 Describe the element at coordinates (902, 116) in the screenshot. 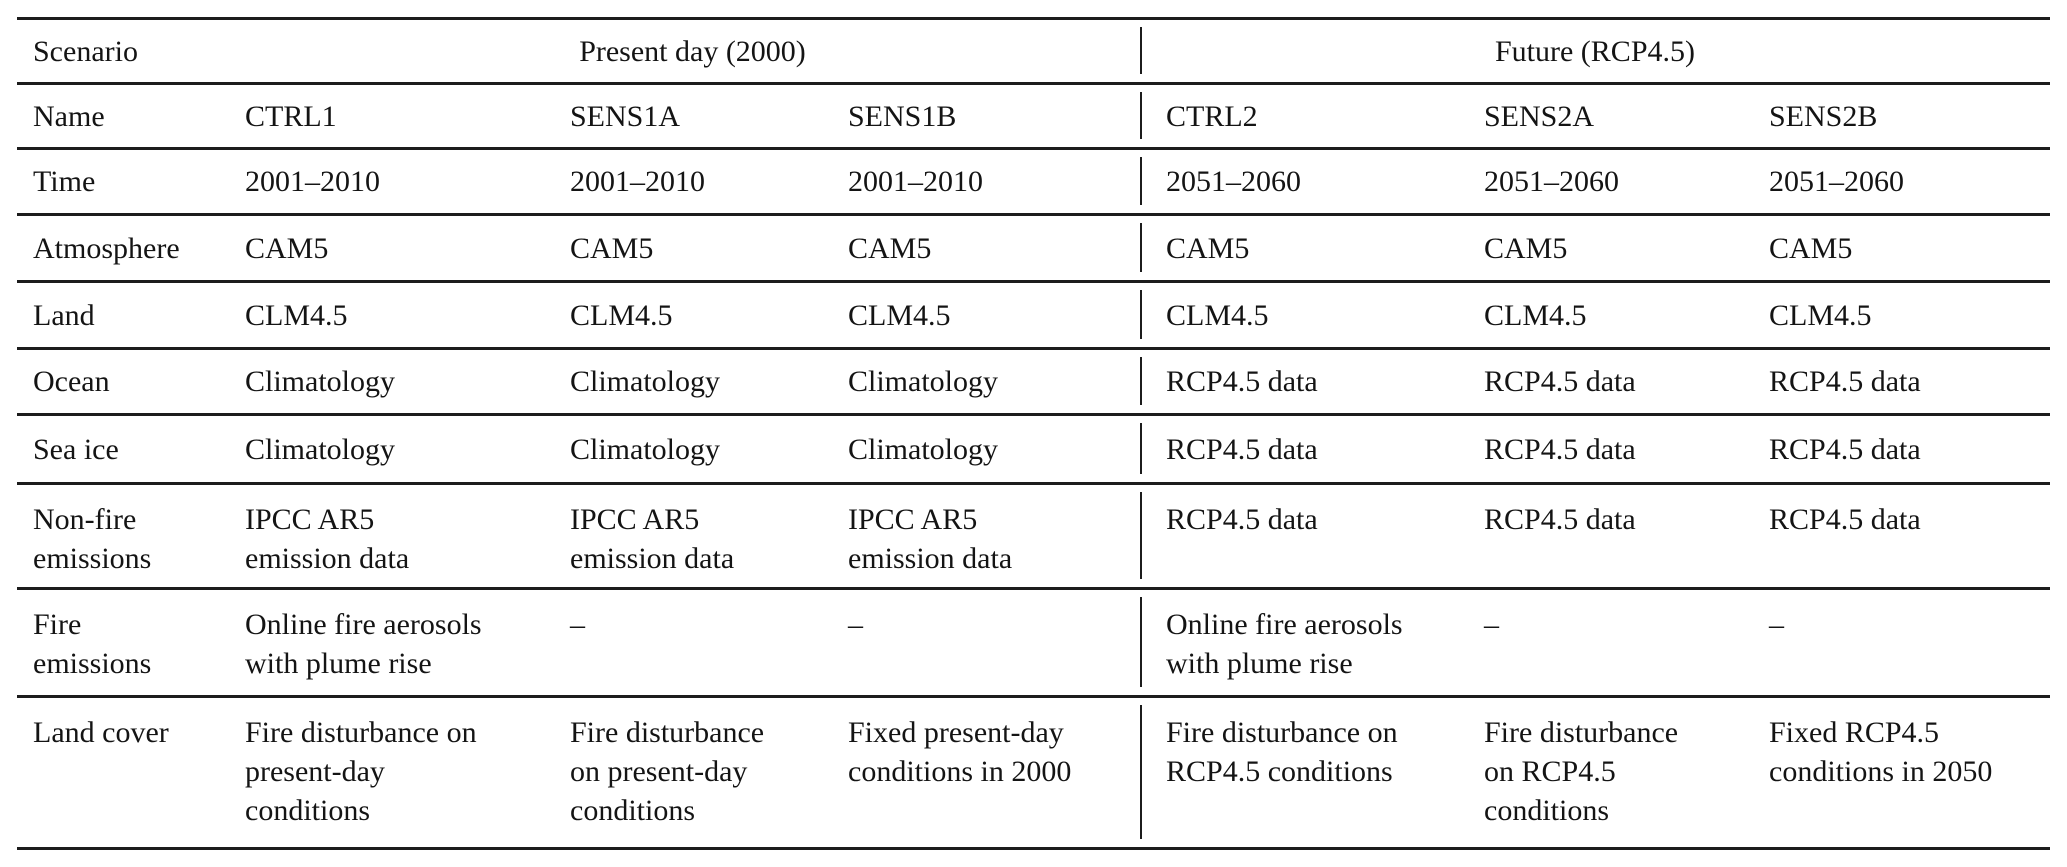

I see `table-cell: SENS1B` at that location.